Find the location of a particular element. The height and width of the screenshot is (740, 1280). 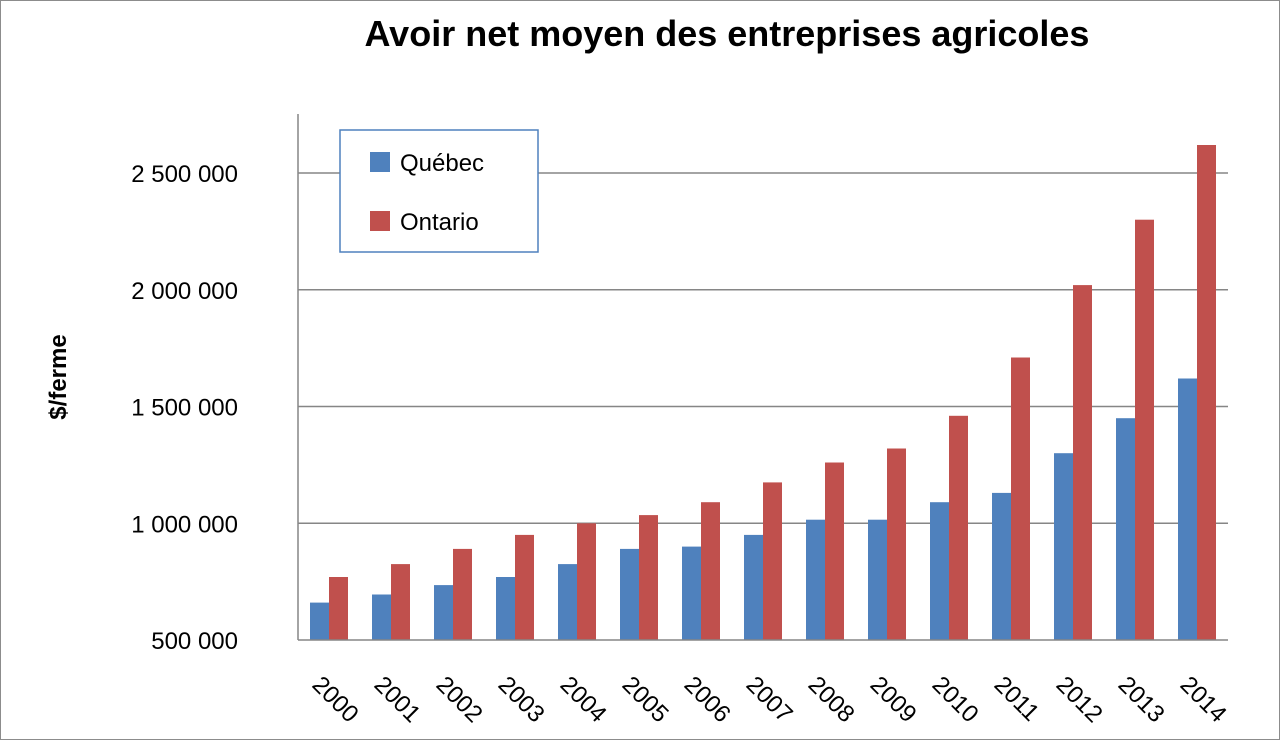

bar-ontario-2002 is located at coordinates (462, 594).